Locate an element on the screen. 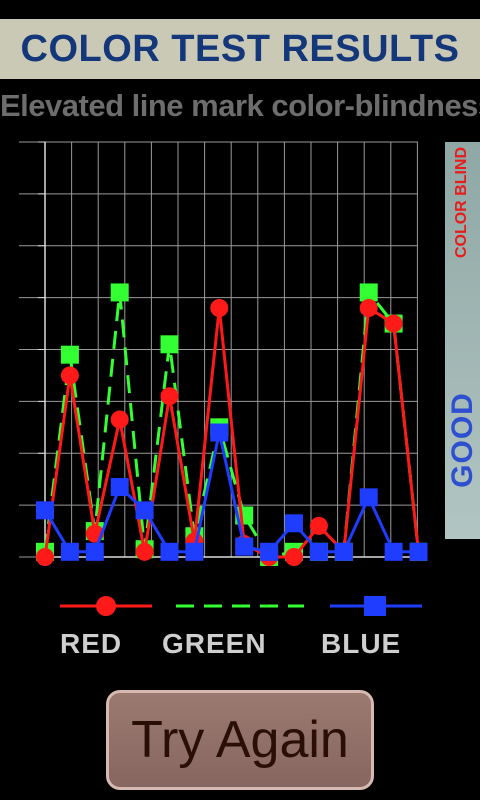 This screenshot has height=800, width=480. legend-label-blue: BLUE is located at coordinates (361, 643).